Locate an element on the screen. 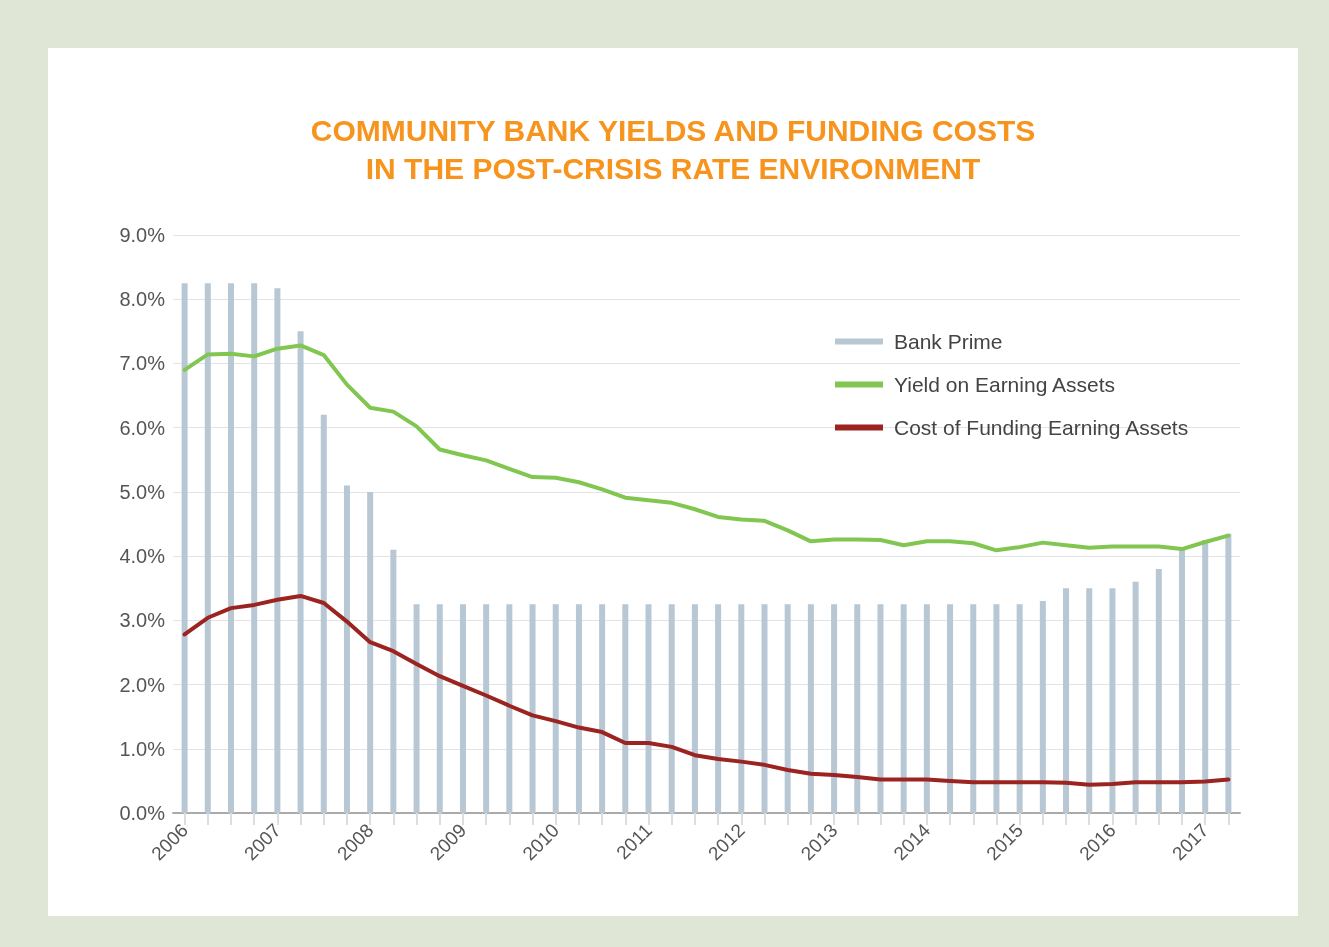  y-tick-label: 3.0% is located at coordinates (142, 620).